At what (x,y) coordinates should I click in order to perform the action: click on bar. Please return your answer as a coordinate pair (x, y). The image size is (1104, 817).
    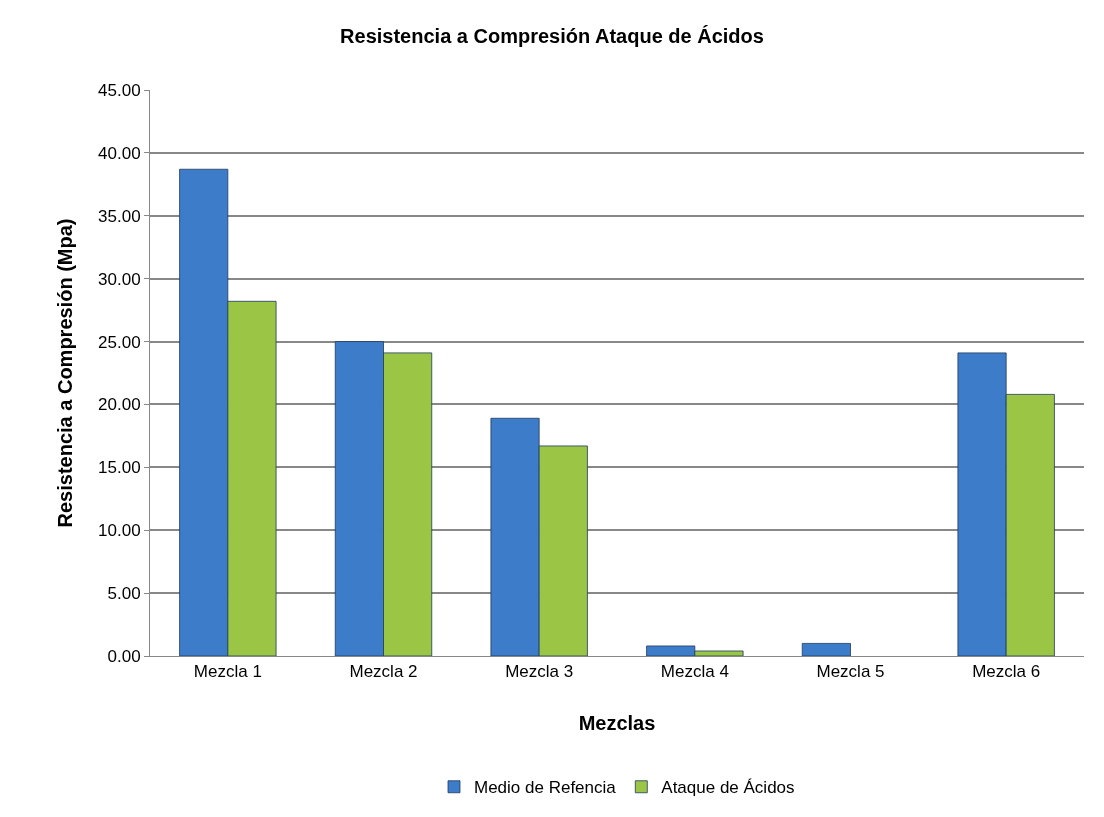
    Looking at the image, I should click on (826, 649).